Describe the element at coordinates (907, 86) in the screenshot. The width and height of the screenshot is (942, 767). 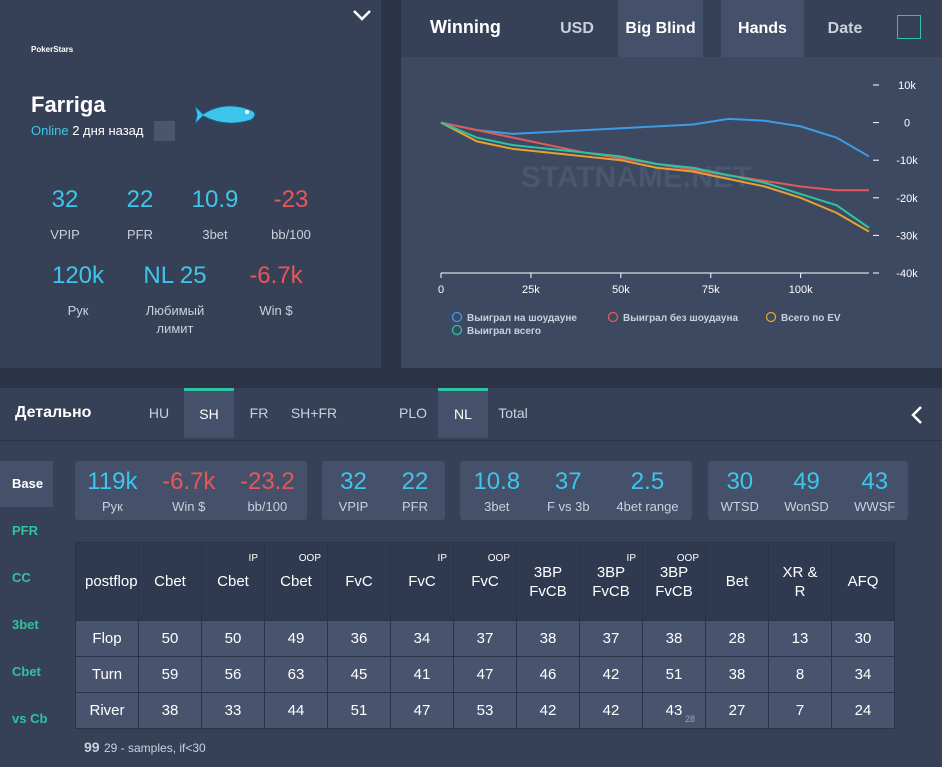
I see `y-tick-label: 10k` at that location.